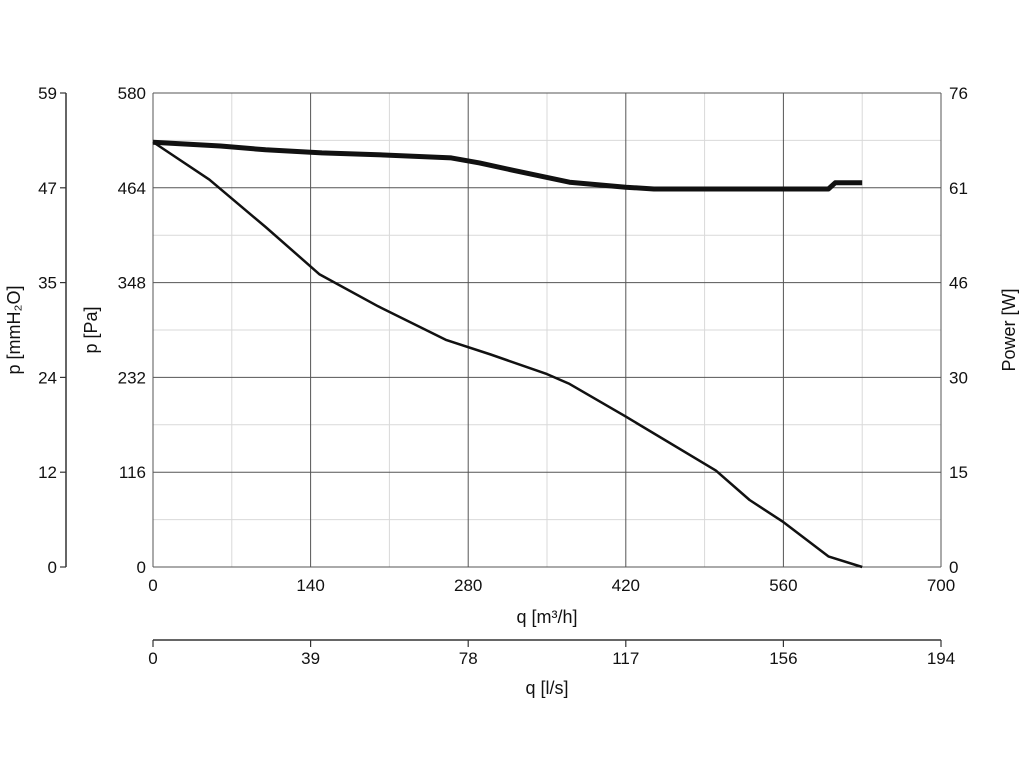 The width and height of the screenshot is (1024, 768). I want to click on y-left-axis-title: p [Pa], so click(91, 329).